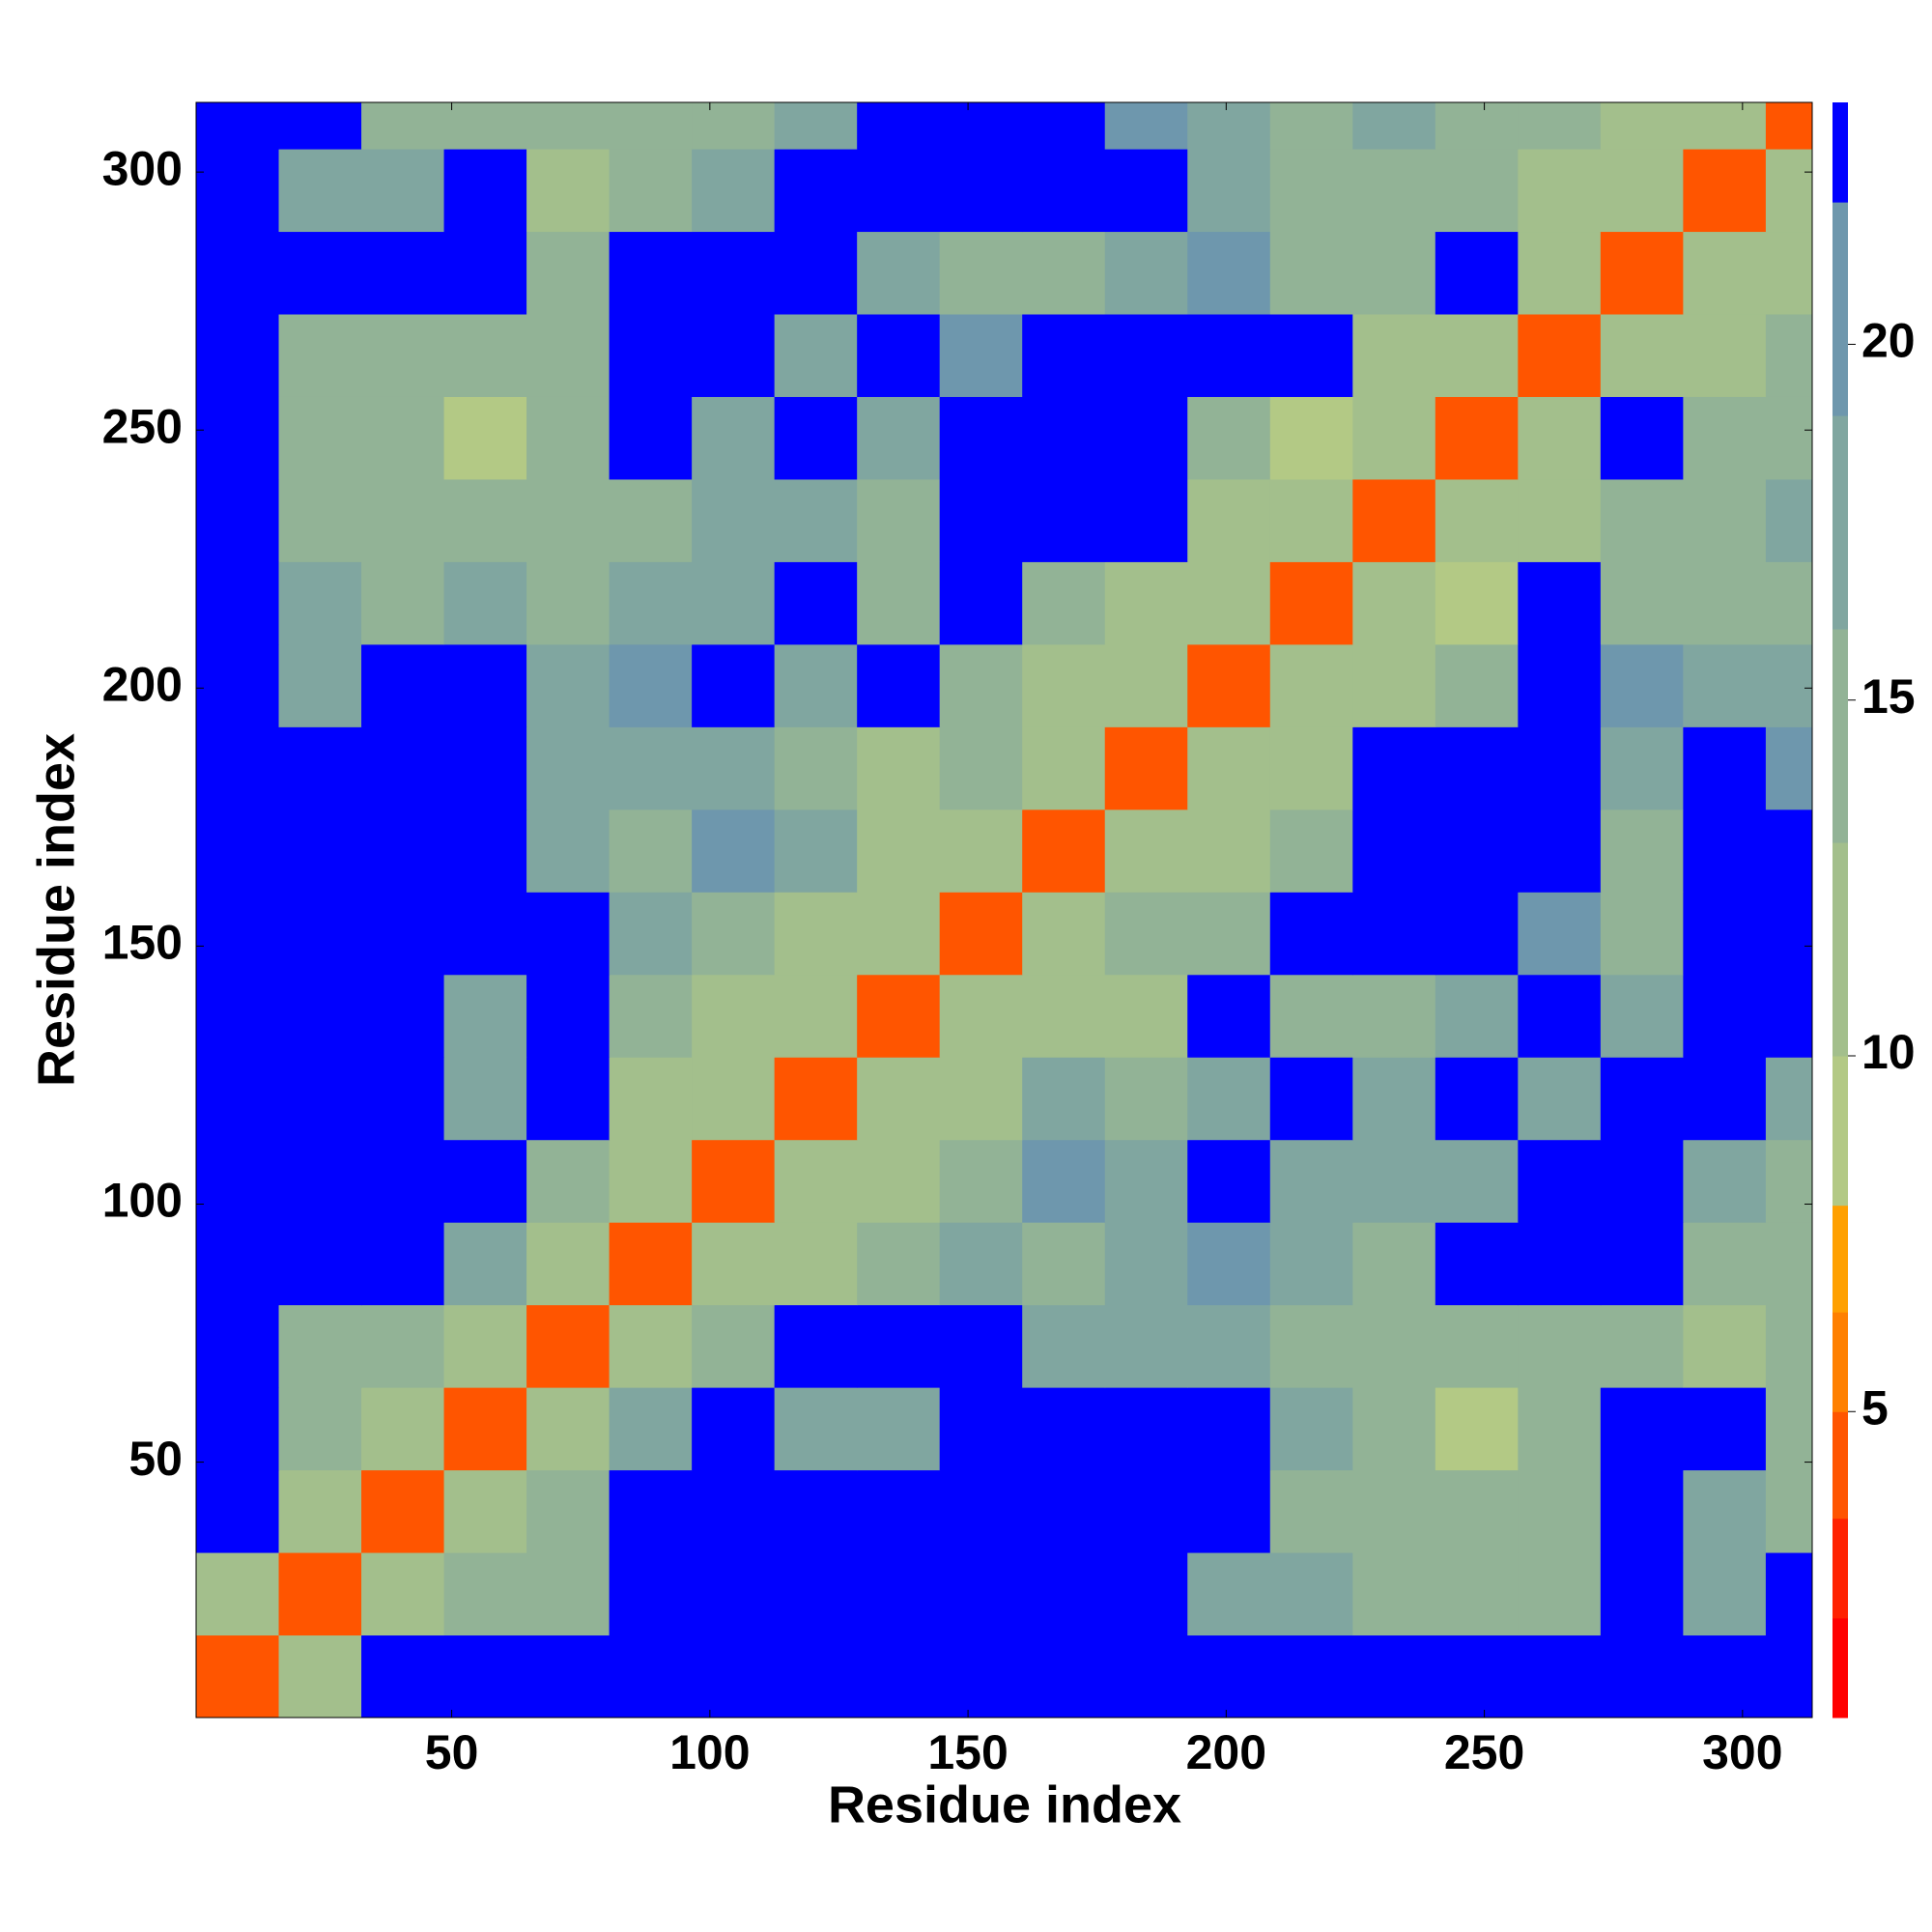 This screenshot has width=1932, height=1932. I want to click on x-tick-label: 200, so click(1226, 1752).